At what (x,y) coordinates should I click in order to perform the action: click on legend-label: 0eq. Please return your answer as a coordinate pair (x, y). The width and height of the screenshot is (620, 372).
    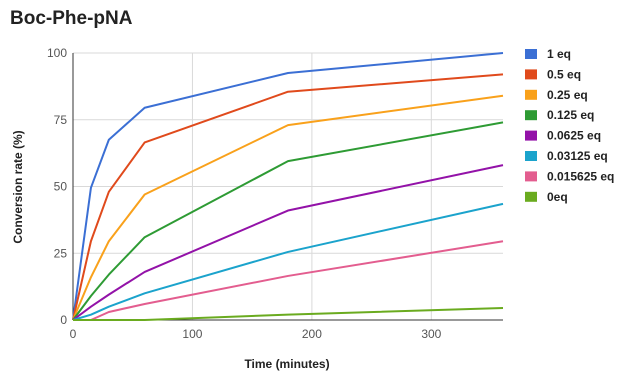
    Looking at the image, I should click on (557, 197).